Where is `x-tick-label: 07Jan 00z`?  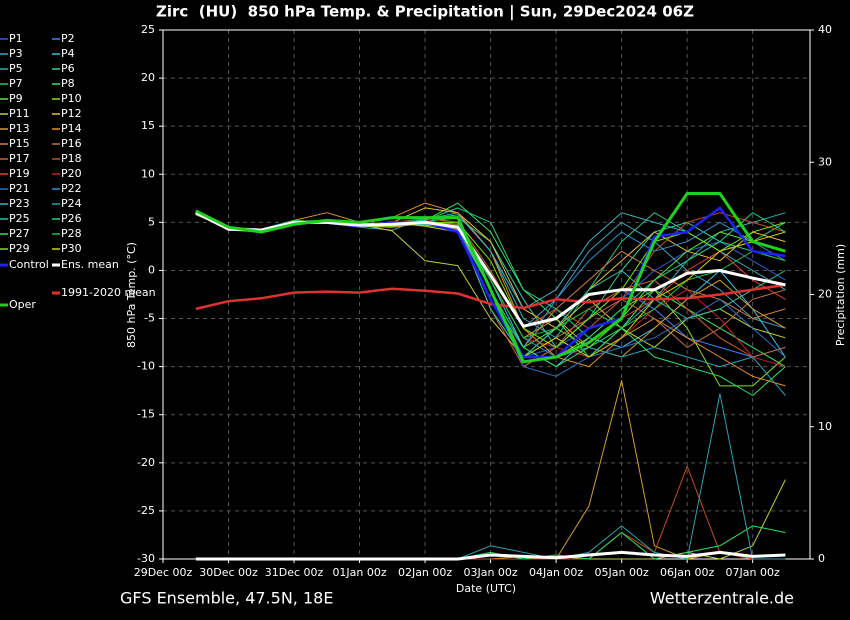
x-tick-label: 07Jan 00z is located at coordinates (753, 572).